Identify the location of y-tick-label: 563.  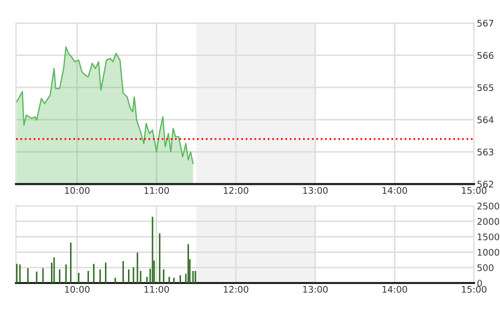
(485, 152).